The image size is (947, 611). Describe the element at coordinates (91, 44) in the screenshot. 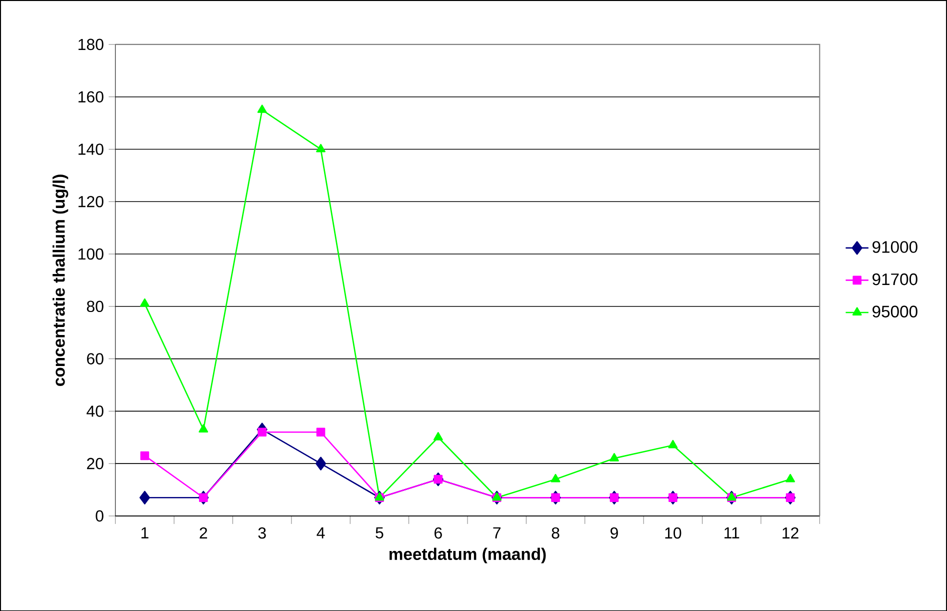

I see `y-tick-label: 180` at that location.